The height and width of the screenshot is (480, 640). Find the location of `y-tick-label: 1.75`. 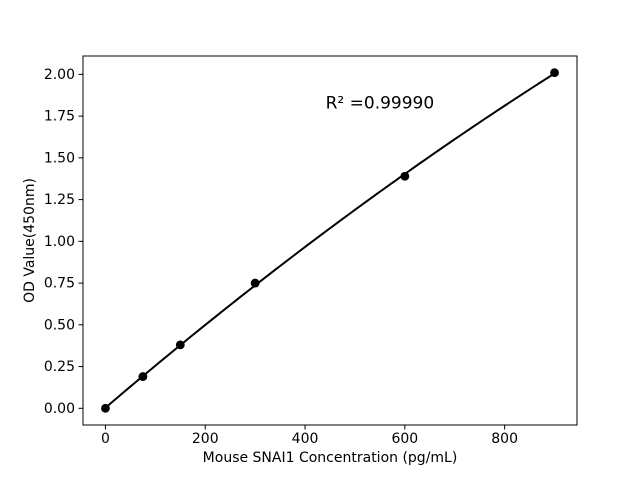

y-tick-label: 1.75 is located at coordinates (59, 117).